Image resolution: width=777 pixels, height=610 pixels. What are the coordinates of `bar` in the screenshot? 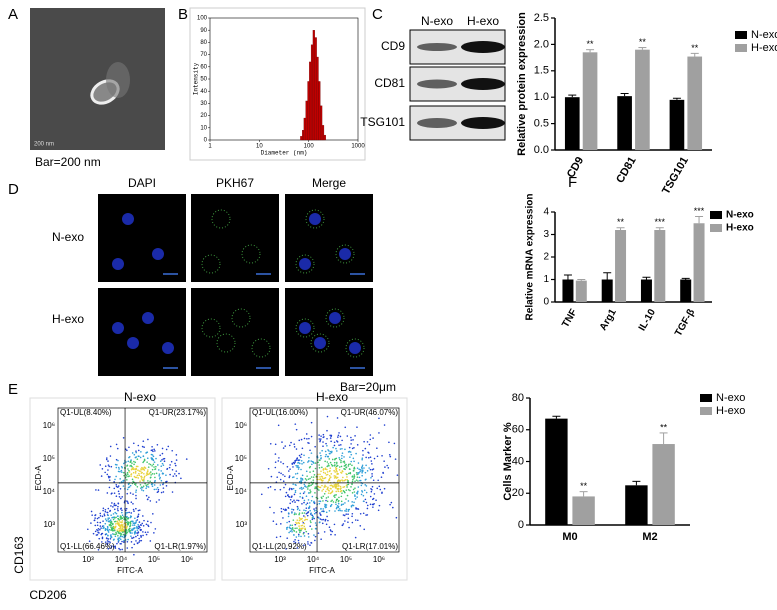 It's located at (572, 123).